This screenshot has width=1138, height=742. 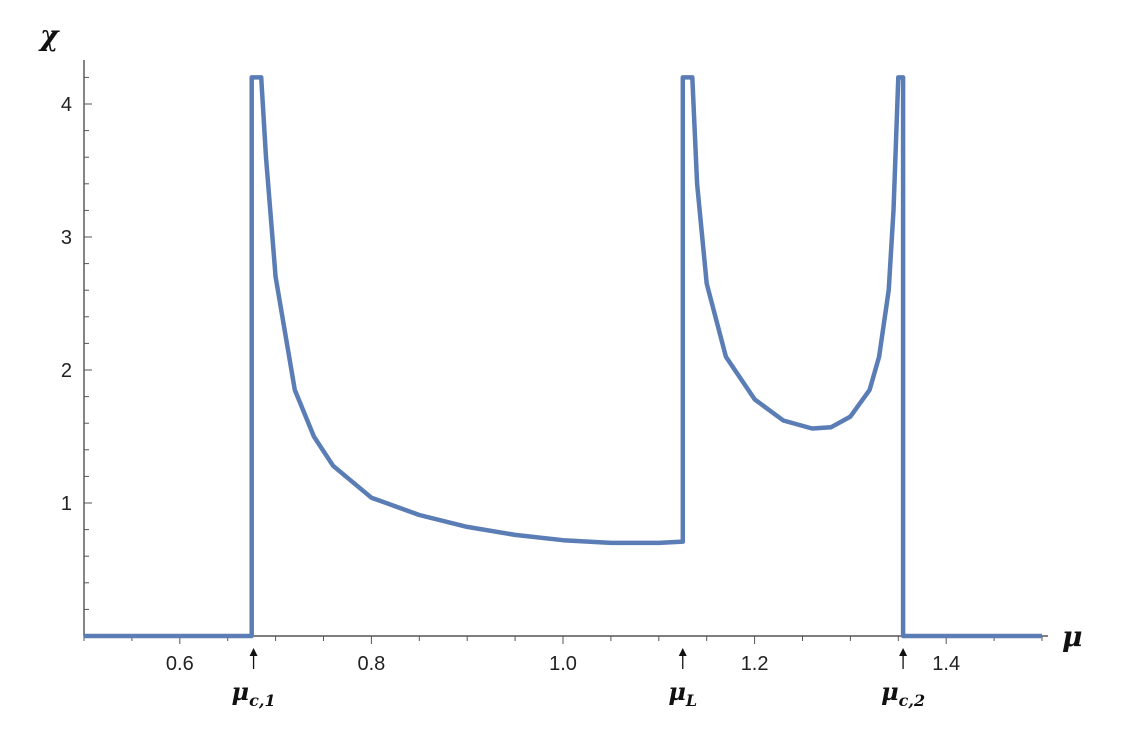 I want to click on marker-subscript: c,2, so click(x=912, y=700).